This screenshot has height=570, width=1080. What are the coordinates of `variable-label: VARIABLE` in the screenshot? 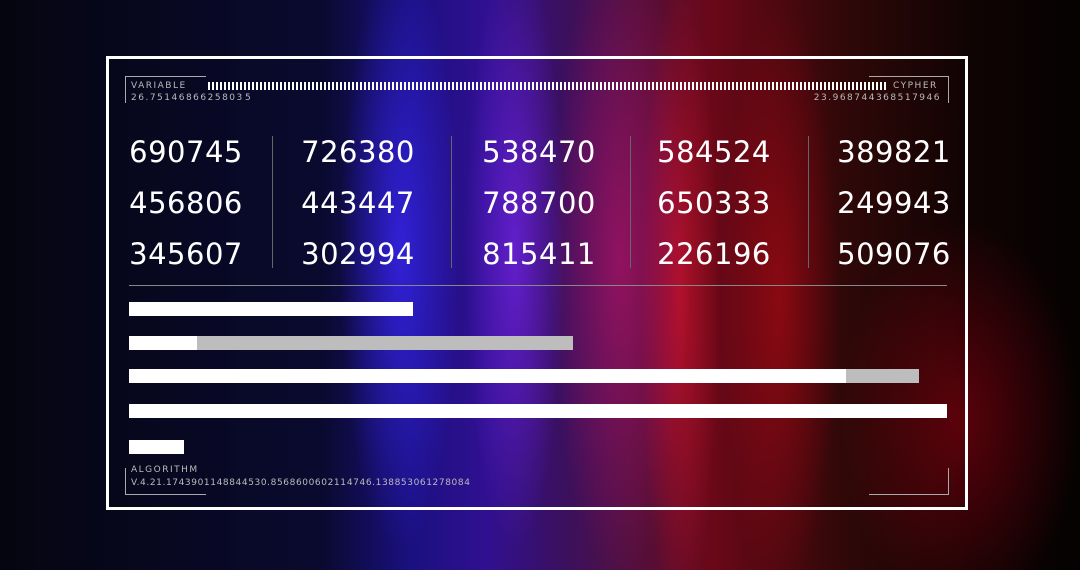 It's located at (159, 86).